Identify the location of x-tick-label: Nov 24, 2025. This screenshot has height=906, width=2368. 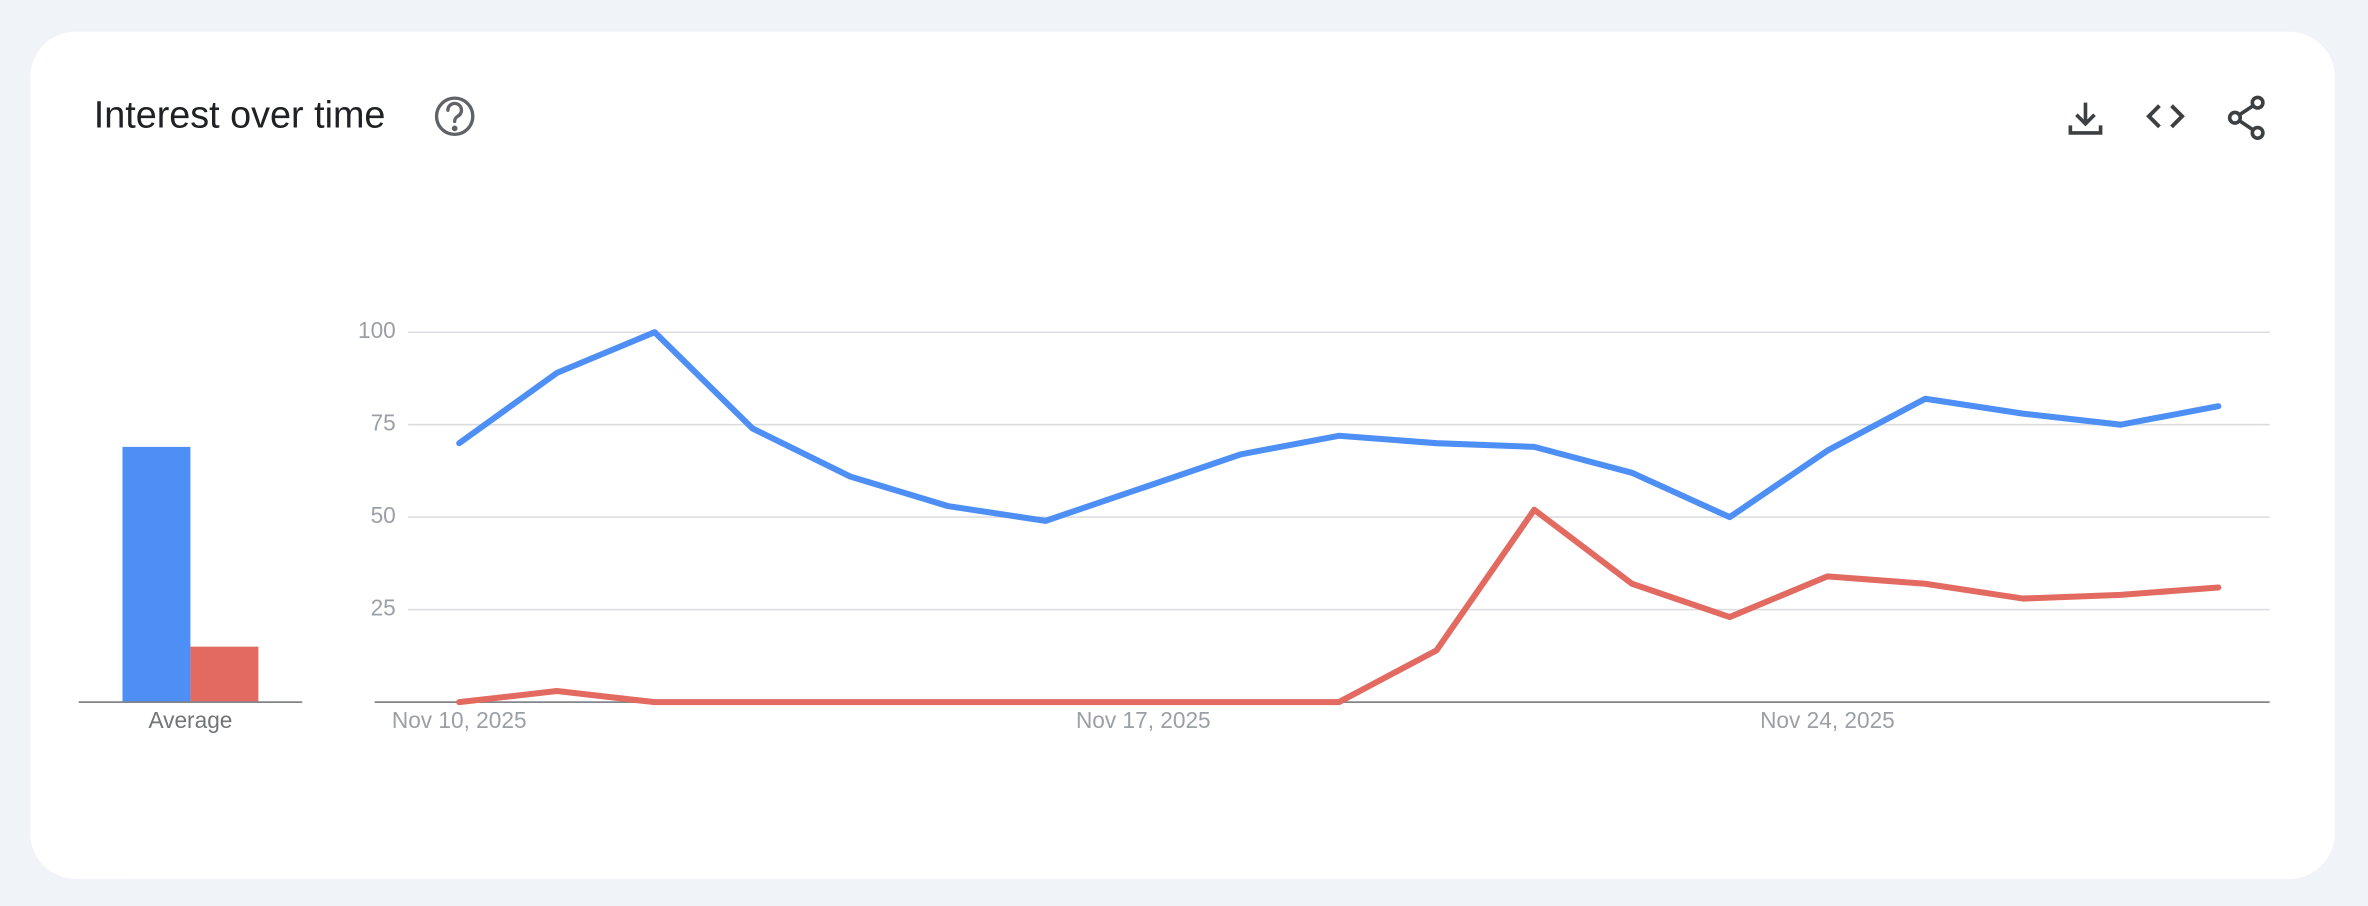
(1827, 720).